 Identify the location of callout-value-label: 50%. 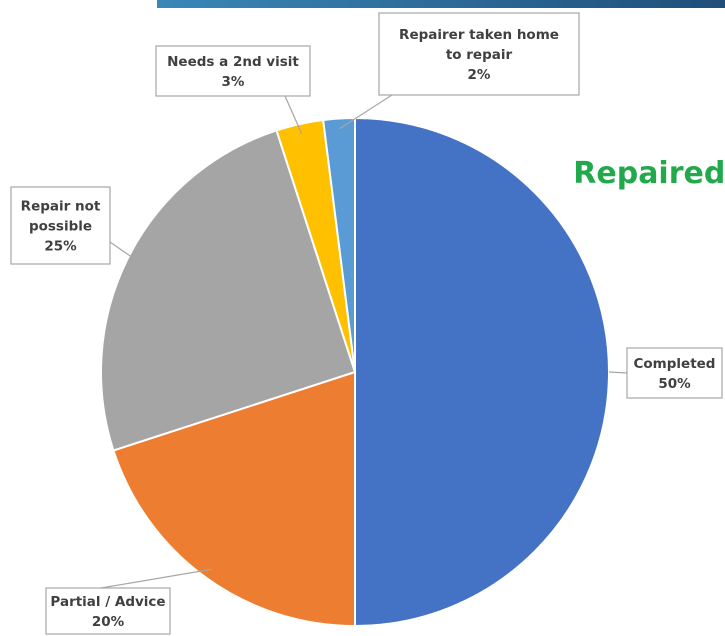
(674, 384).